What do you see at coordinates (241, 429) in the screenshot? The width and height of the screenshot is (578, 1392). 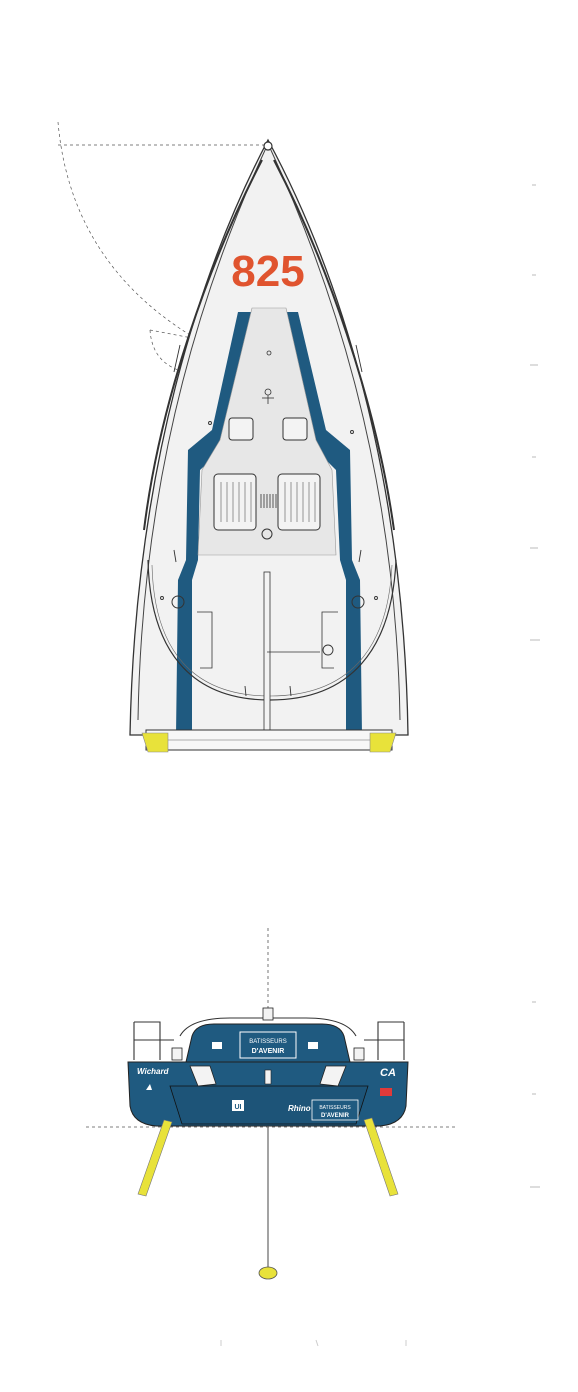 I see `forward-hatch-port` at bounding box center [241, 429].